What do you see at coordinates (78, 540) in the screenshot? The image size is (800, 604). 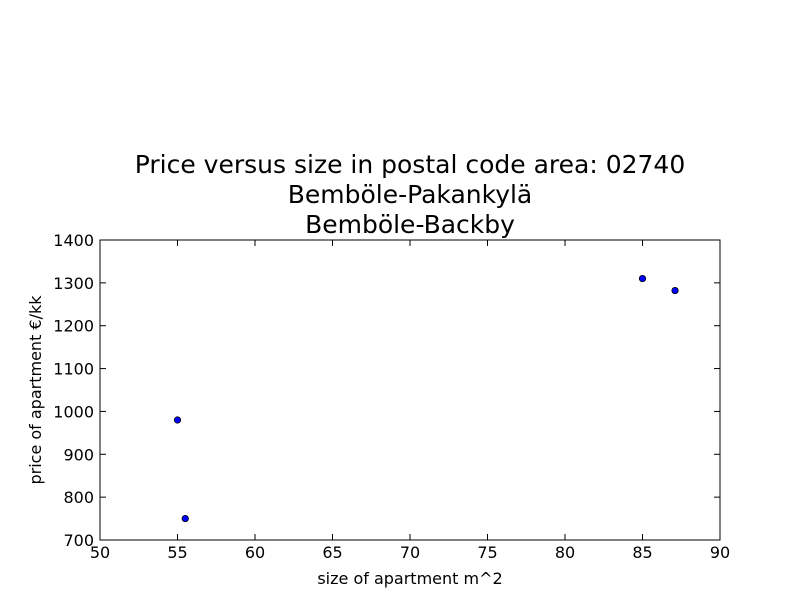 I see `y-tick-label: 700` at bounding box center [78, 540].